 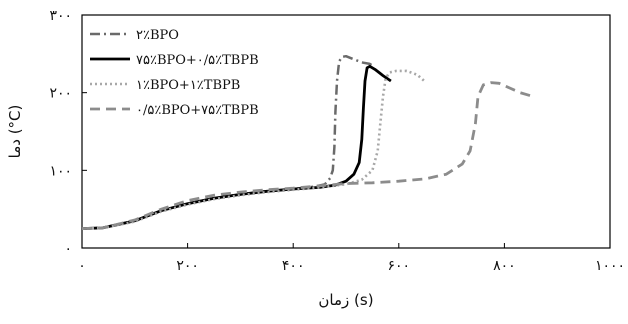 What do you see at coordinates (188, 85) in the screenshot?
I see `legend-label-3: ۱٪BPO+۱٪TBPB` at bounding box center [188, 85].